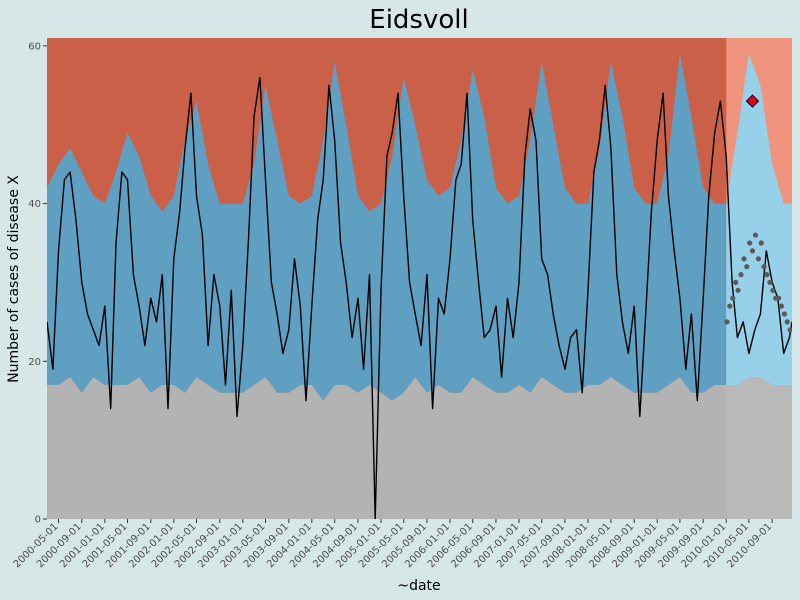 The width and height of the screenshot is (800, 600). What do you see at coordinates (34, 362) in the screenshot?
I see `y-tick-label: 20` at bounding box center [34, 362].